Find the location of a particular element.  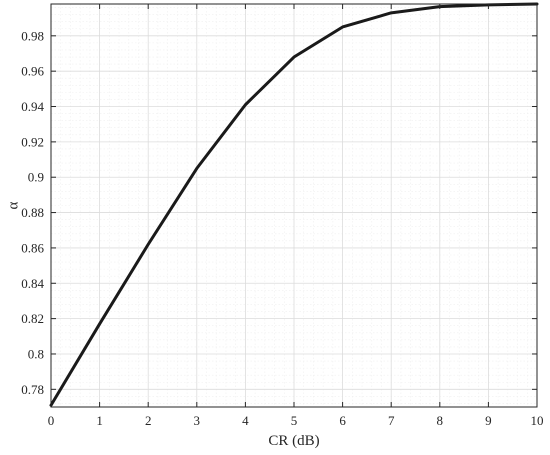

x-axis-label: CR (dB) is located at coordinates (293, 441).